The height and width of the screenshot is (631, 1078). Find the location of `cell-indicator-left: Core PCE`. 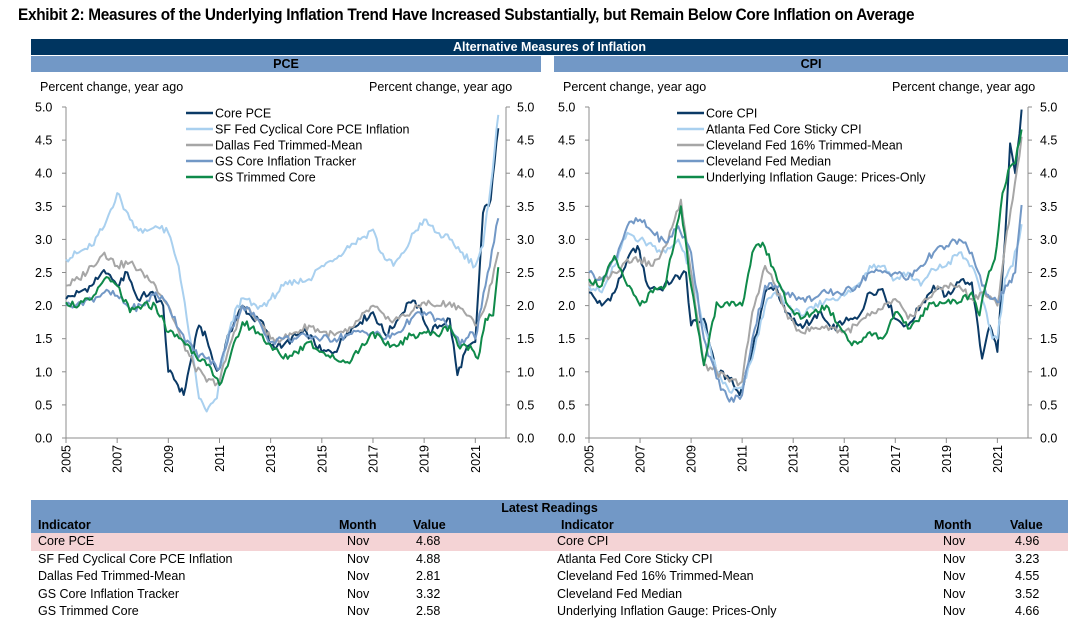

cell-indicator-left: Core PCE is located at coordinates (66, 541).